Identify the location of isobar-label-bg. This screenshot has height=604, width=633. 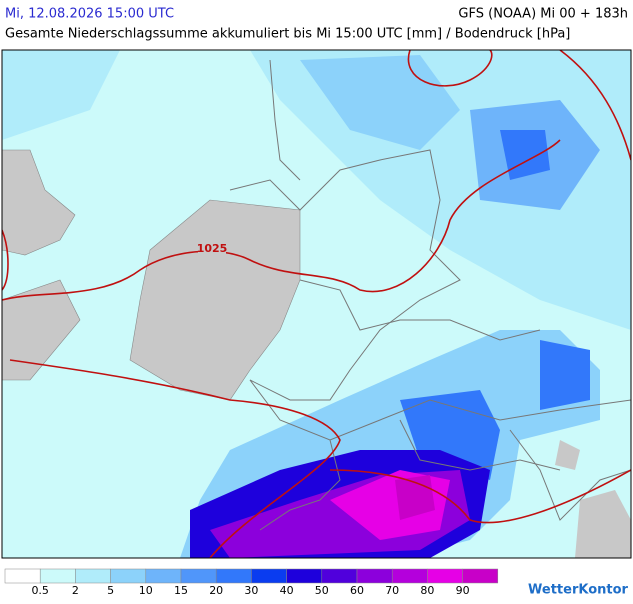
(212, 249).